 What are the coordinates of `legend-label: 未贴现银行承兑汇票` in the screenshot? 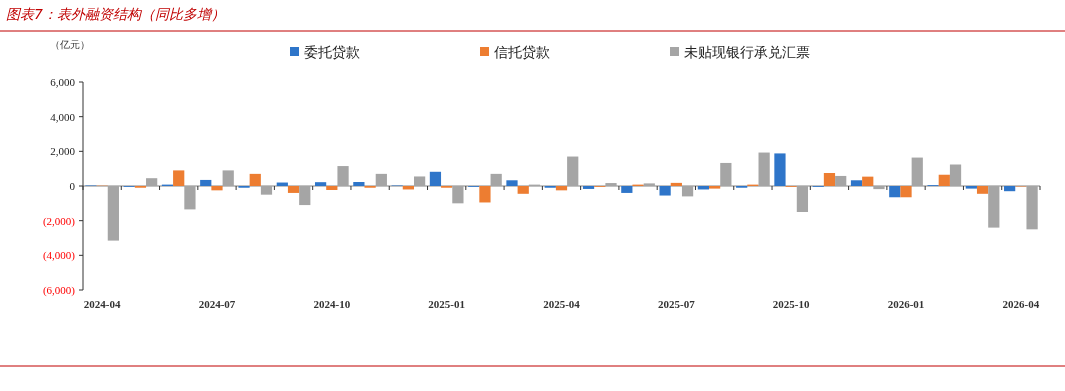 It's located at (747, 52).